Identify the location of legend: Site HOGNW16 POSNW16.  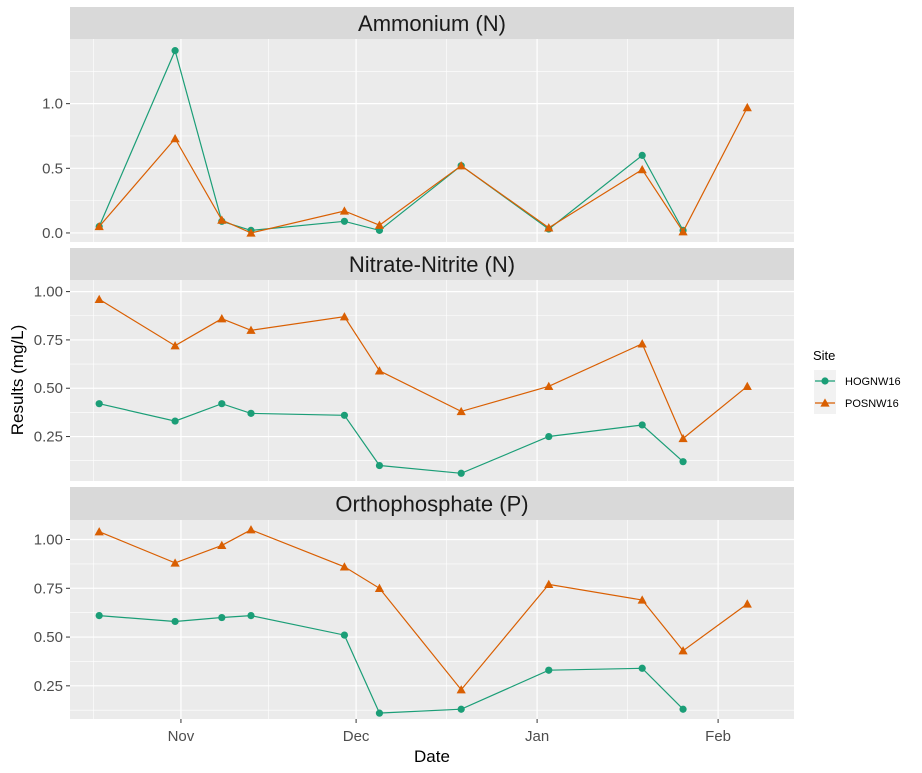
(857, 381).